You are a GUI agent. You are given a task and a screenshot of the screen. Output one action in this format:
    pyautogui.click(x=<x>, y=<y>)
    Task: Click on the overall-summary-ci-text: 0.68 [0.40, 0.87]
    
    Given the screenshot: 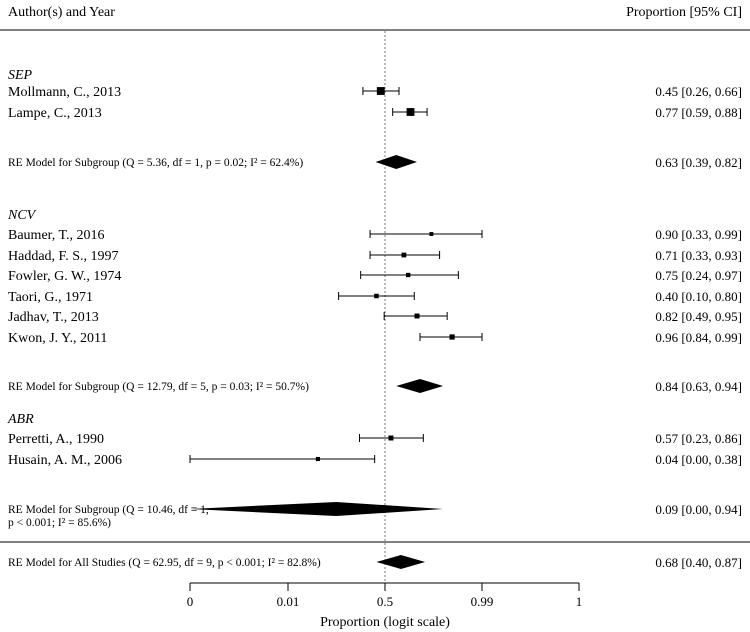 What is the action you would take?
    pyautogui.click(x=698, y=562)
    